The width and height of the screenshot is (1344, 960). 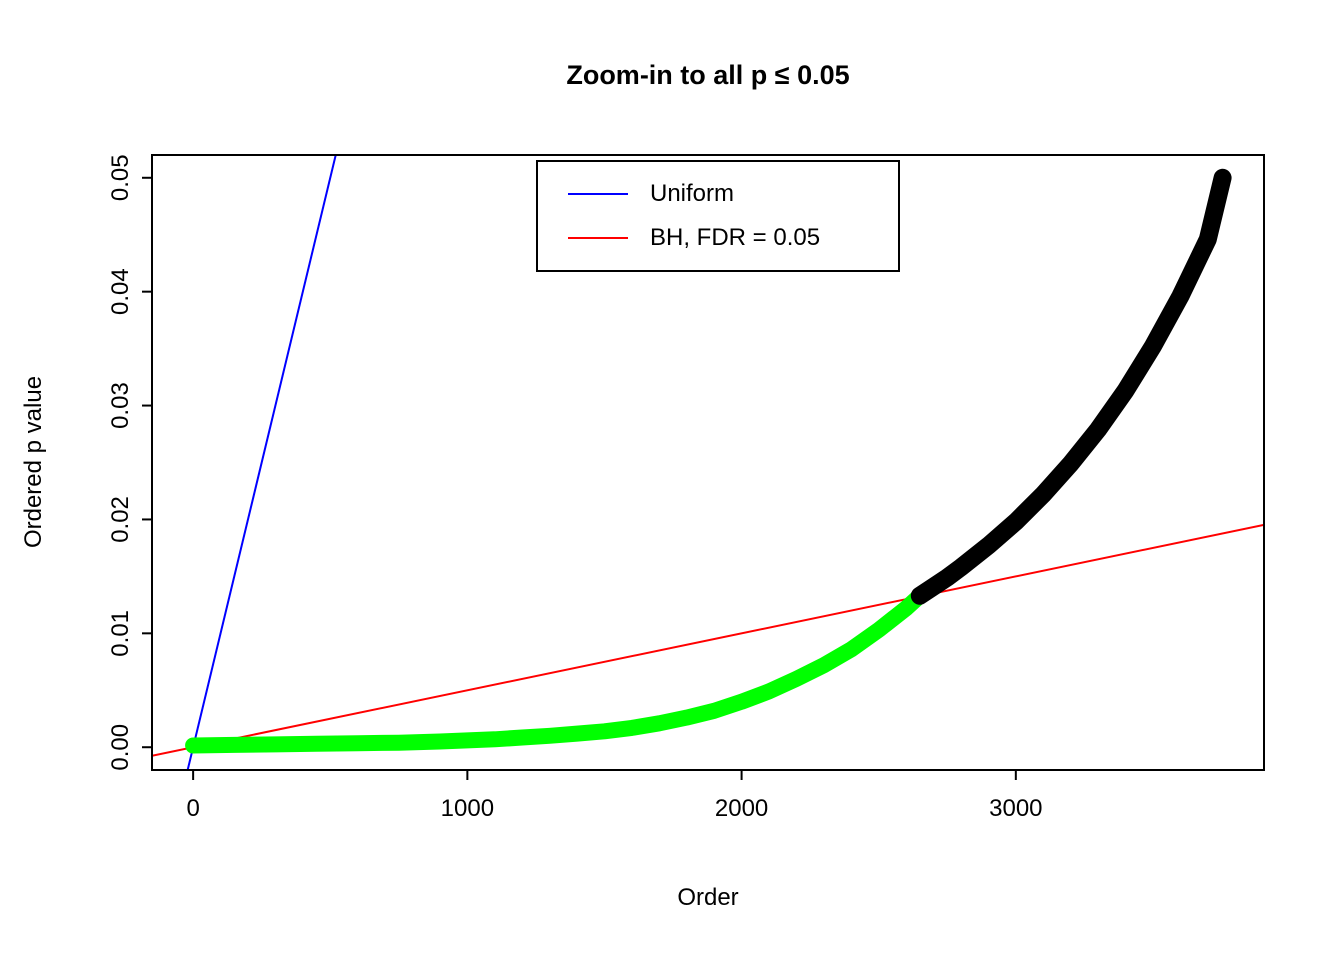 I want to click on bh-significant-points, so click(x=556, y=670).